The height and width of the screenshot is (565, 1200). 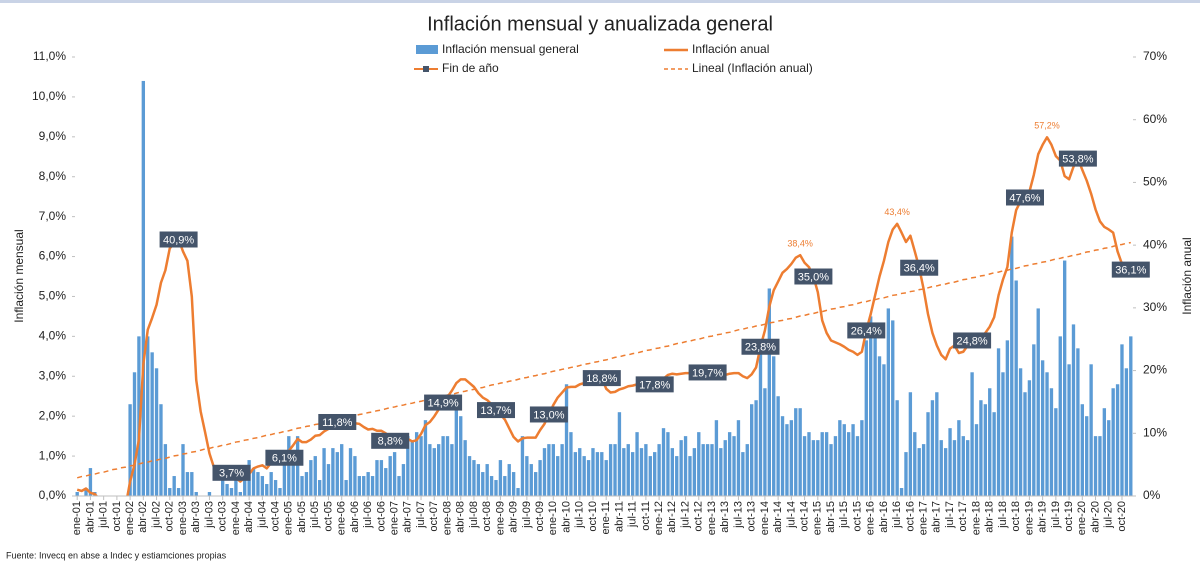 I want to click on year-end-label: 14,9%, so click(x=442, y=403).